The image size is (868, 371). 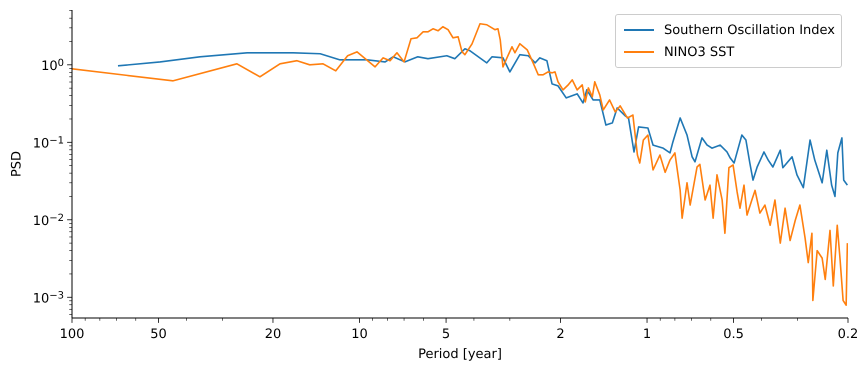 I want to click on x-axis-title: Period [year], so click(x=460, y=354).